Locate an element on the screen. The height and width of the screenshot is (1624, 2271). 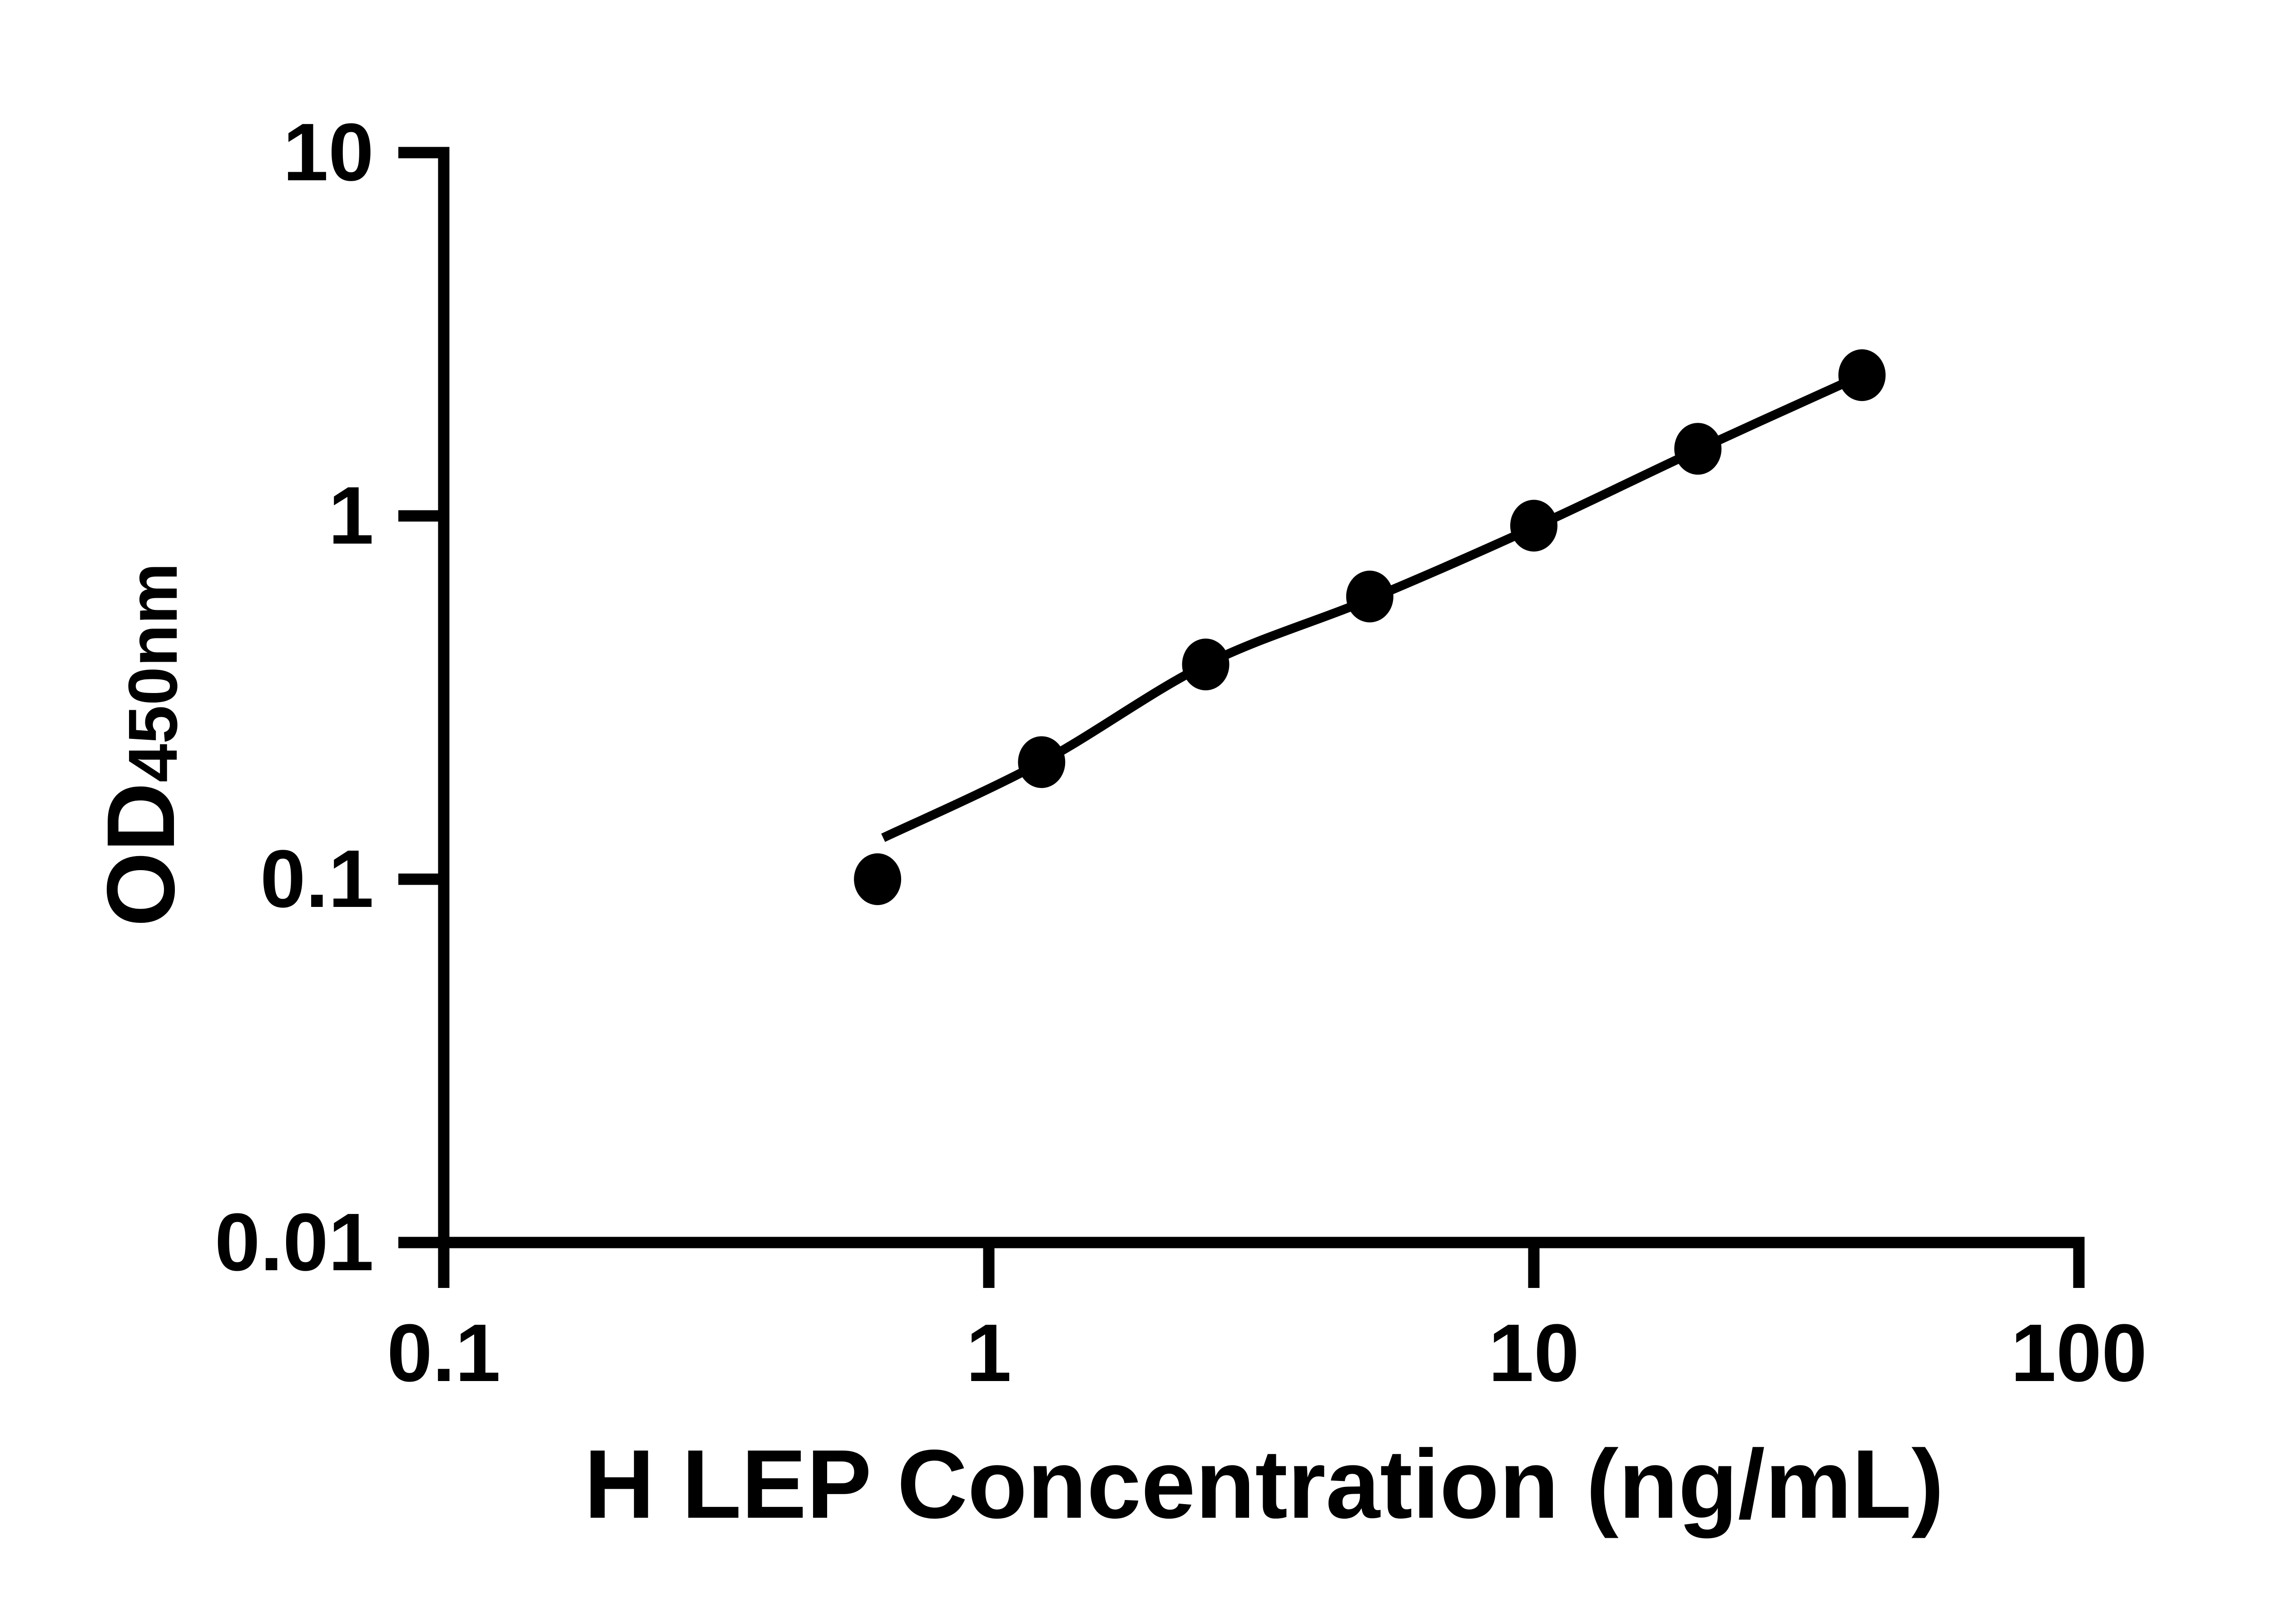
y-tick-label: 1 is located at coordinates (351, 515).